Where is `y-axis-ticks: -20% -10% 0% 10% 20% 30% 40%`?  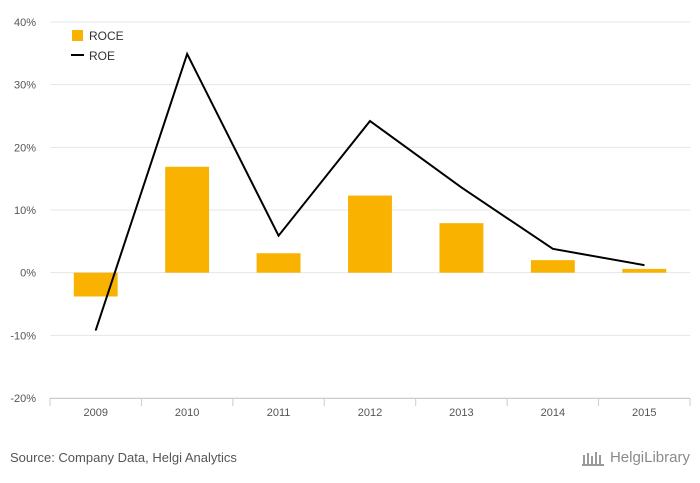
y-axis-ticks: -20% -10% 0% 10% 20% 30% 40% is located at coordinates (23, 211).